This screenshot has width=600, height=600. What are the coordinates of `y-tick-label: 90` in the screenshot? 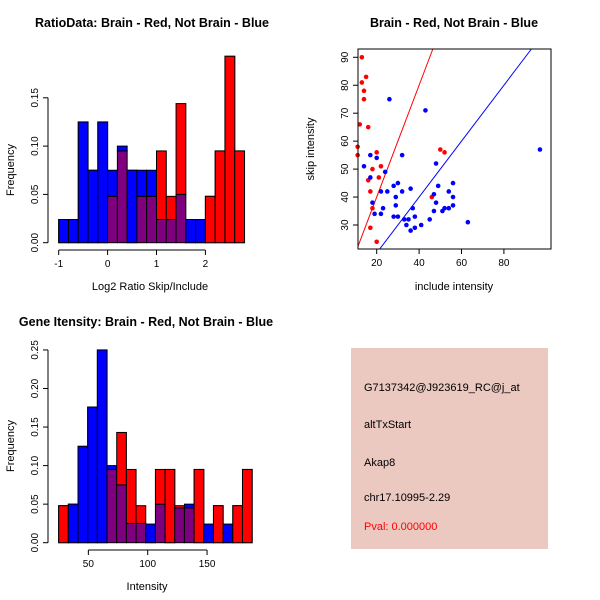 It's located at (345, 57).